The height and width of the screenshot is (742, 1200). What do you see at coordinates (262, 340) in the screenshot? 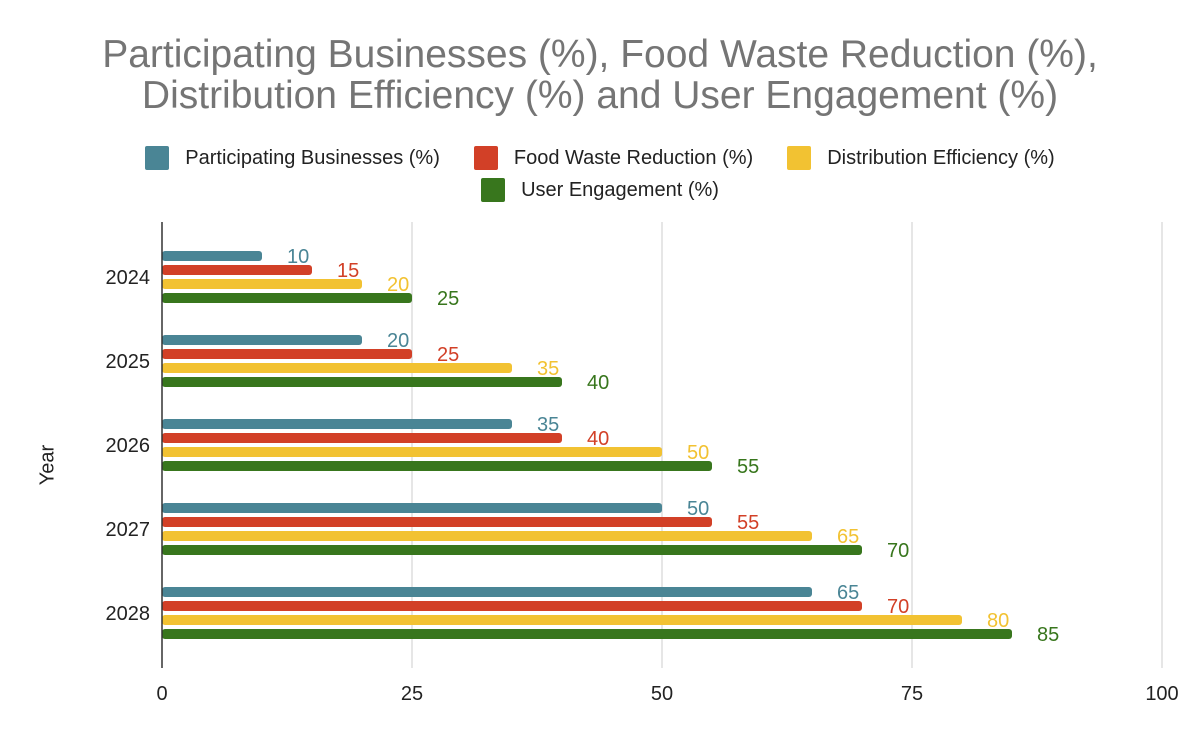
I see `bar-participating-businesses-2025` at bounding box center [262, 340].